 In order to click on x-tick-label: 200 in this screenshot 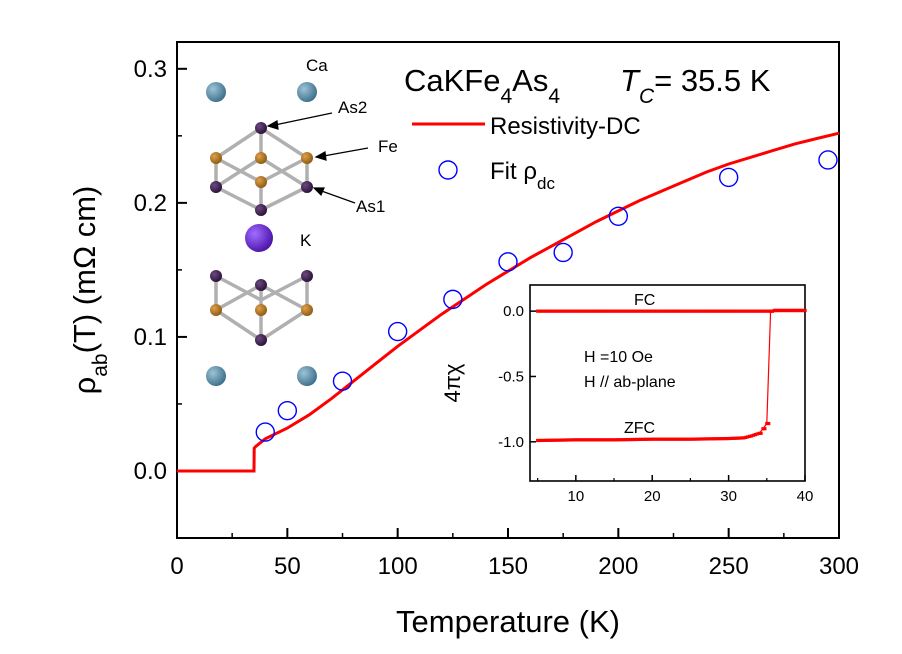, I will do `click(618, 566)`.